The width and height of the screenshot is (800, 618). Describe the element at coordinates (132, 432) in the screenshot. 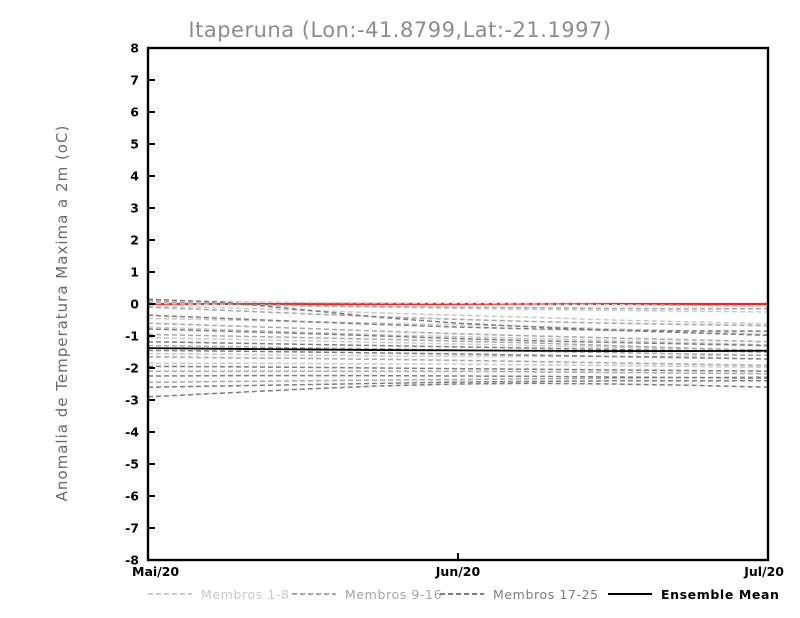

I see `y-tick-label: -4` at that location.